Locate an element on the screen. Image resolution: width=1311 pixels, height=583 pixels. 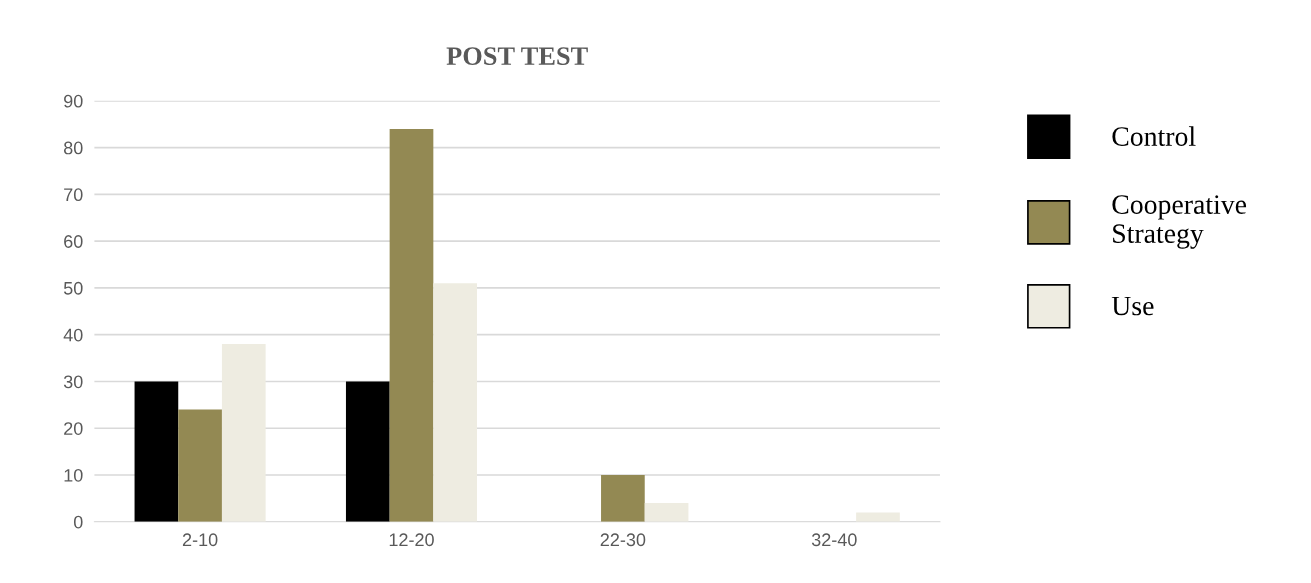
y-tick-label: 0 is located at coordinates (78, 522).